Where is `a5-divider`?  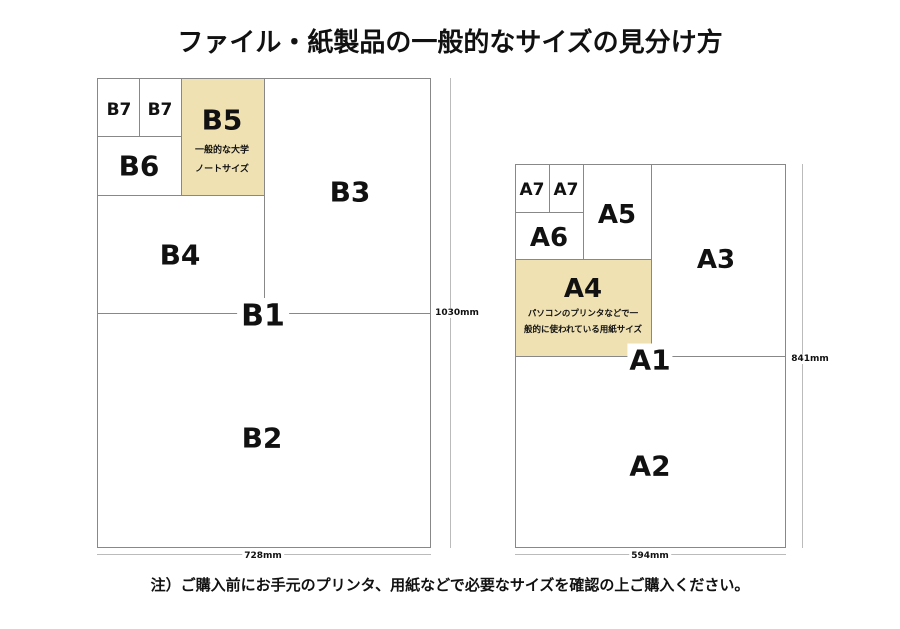
a5-divider is located at coordinates (583, 211).